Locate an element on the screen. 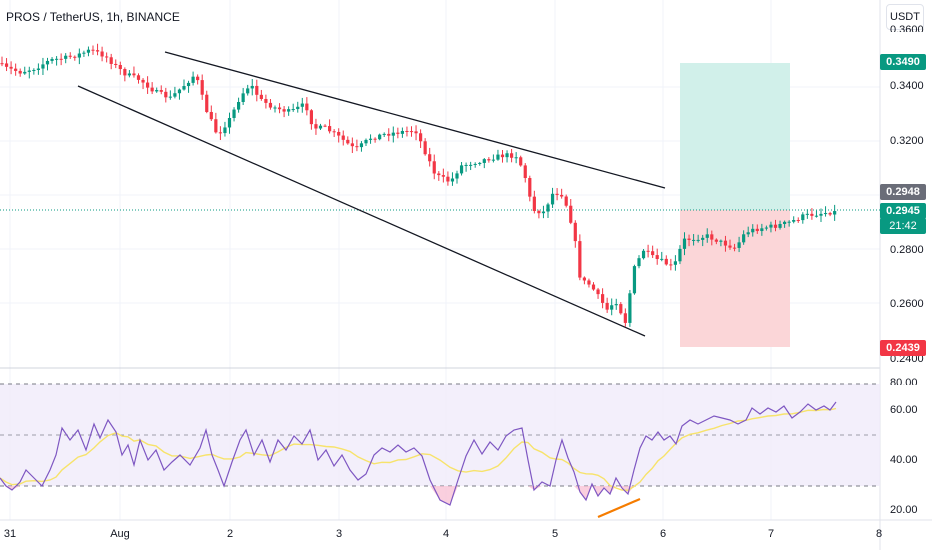  loss-zone is located at coordinates (735, 278).